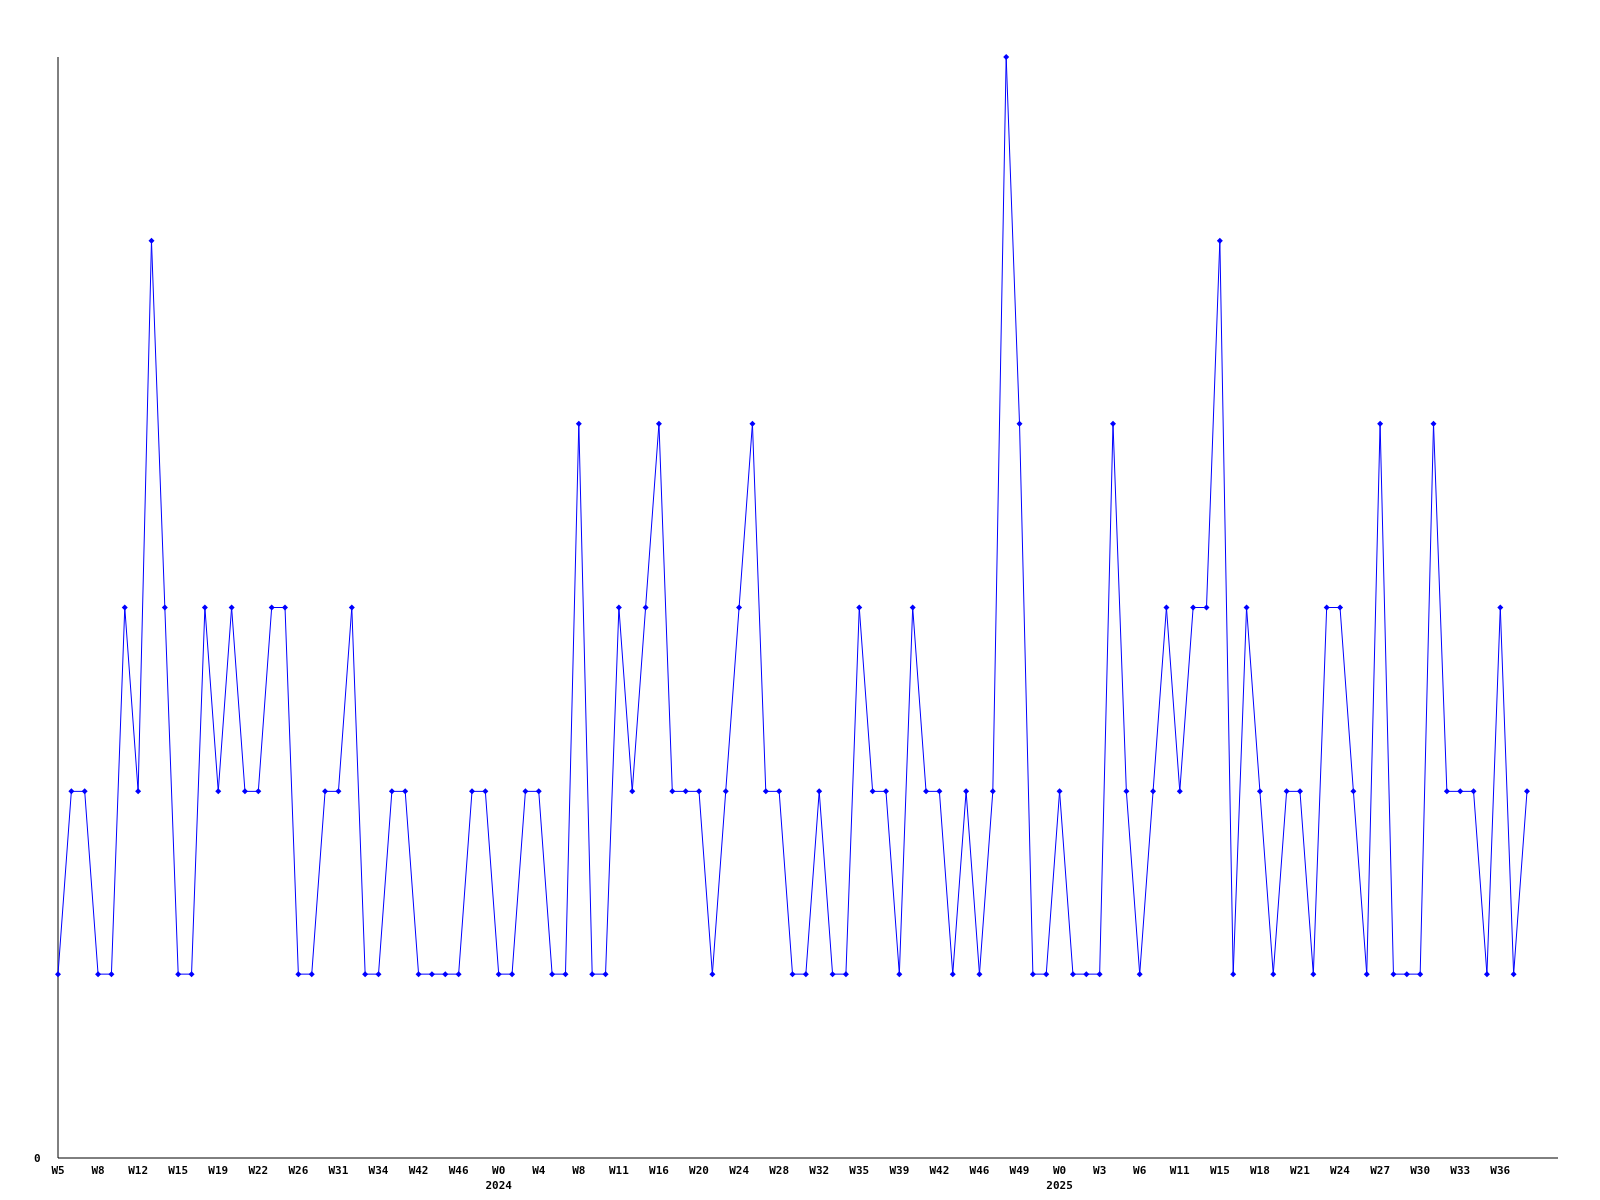 Image resolution: width=1600 pixels, height=1200 pixels. I want to click on x-tick-label: W21, so click(1300, 1170).